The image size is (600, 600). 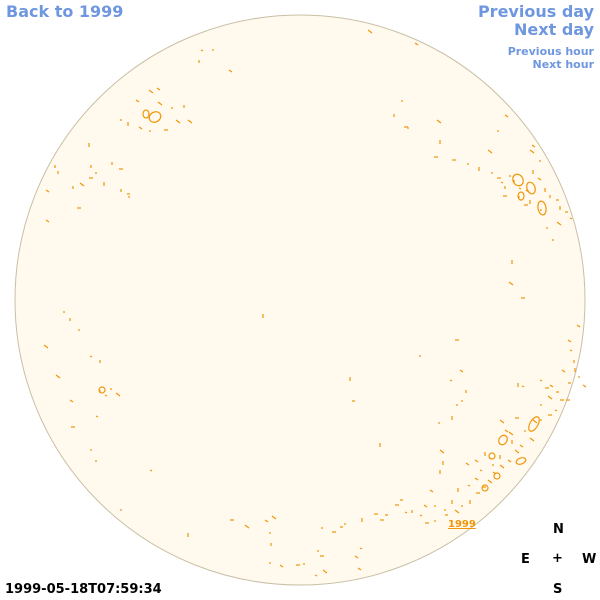 What do you see at coordinates (462, 524) in the screenshot?
I see `year-marker-label: 1999` at bounding box center [462, 524].